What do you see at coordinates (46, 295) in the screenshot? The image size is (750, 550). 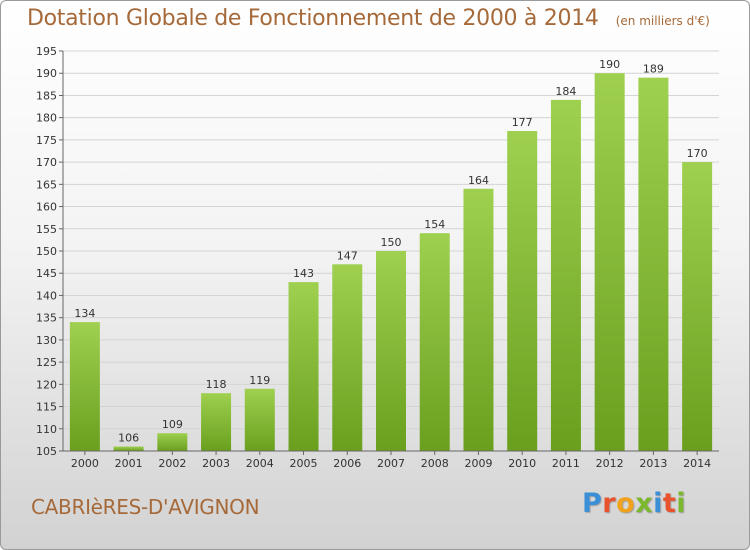 I see `y-tick-label: 140` at bounding box center [46, 295].